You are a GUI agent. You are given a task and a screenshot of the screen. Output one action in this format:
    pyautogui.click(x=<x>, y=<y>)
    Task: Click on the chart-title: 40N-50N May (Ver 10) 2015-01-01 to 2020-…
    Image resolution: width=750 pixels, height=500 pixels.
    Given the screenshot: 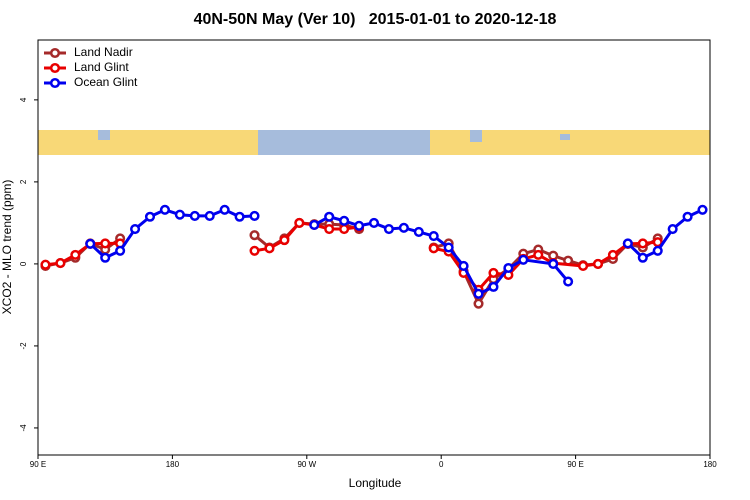 What is the action you would take?
    pyautogui.click(x=375, y=19)
    